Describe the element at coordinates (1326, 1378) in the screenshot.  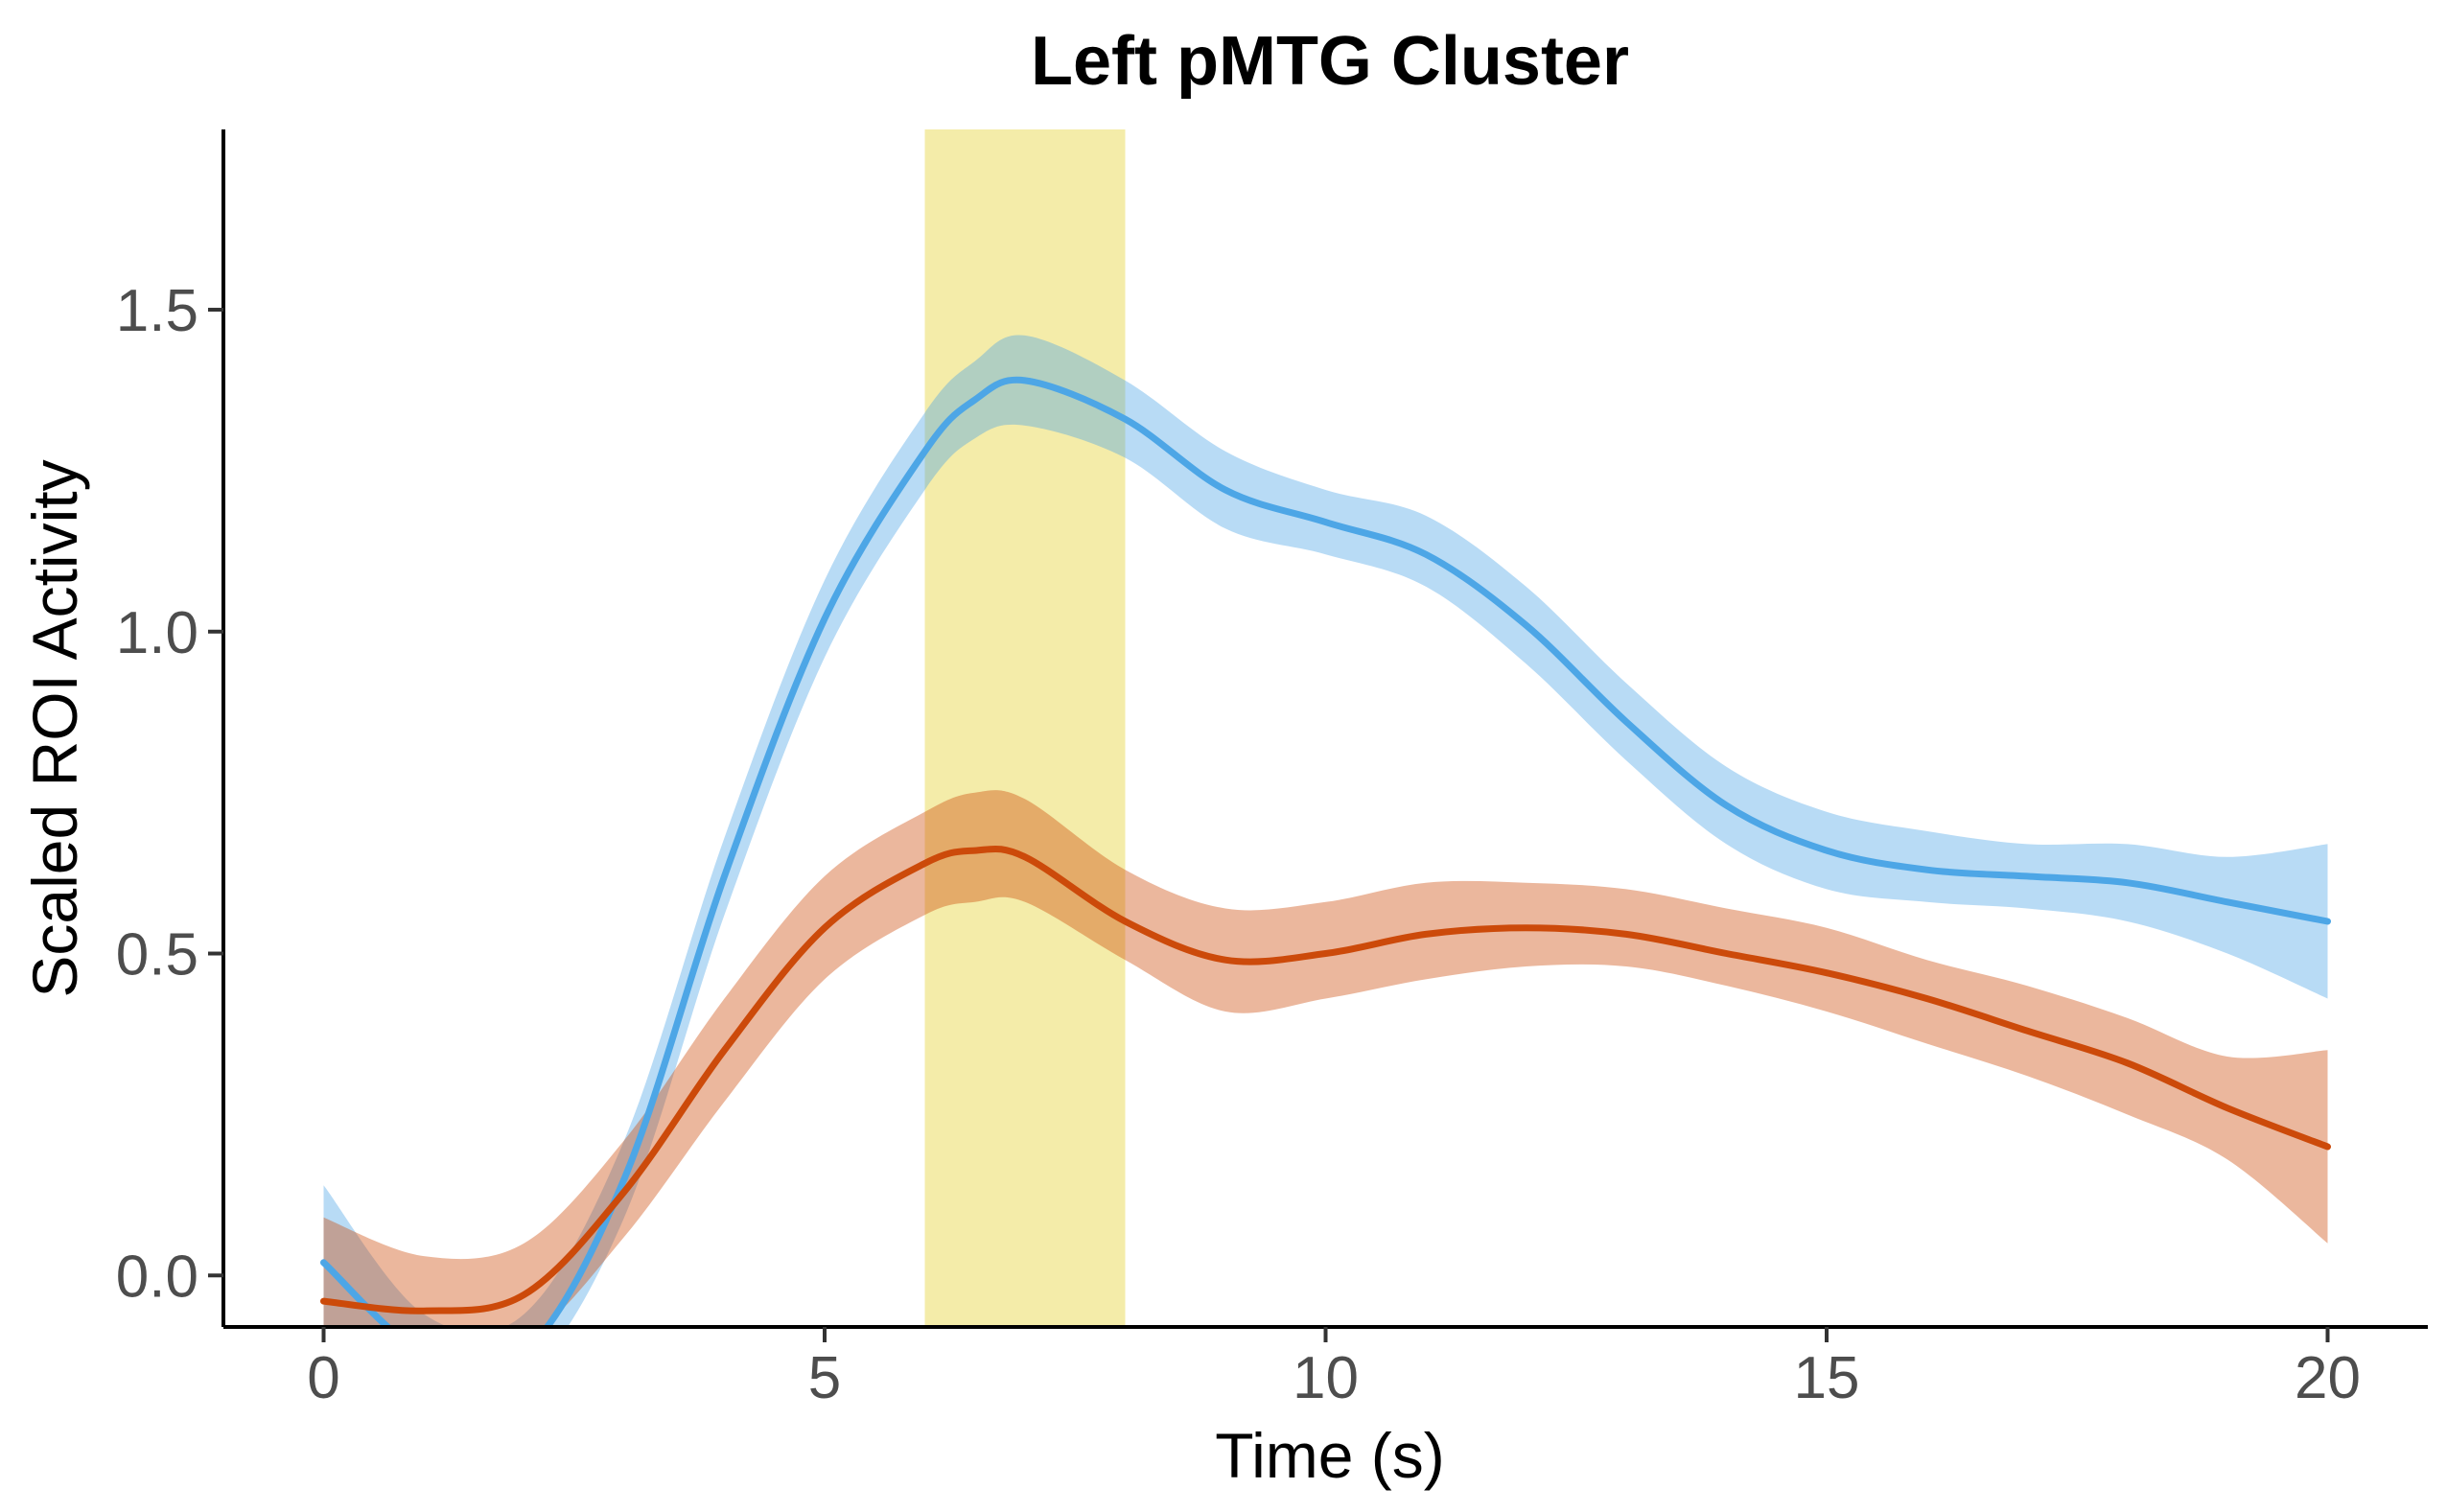
I see `x-tick-label: 10` at that location.